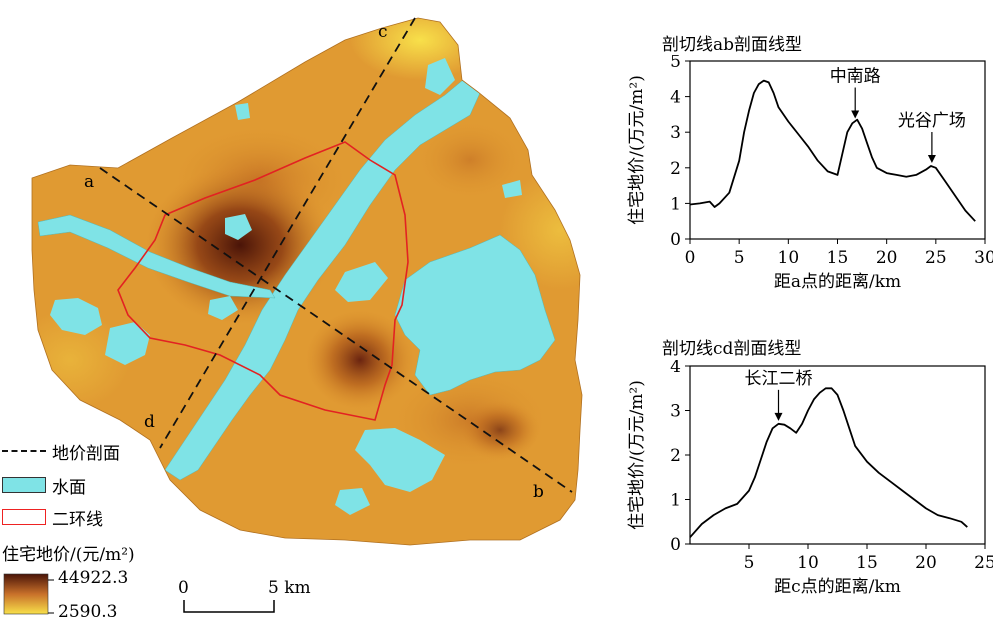 The image size is (1000, 623). Describe the element at coordinates (675, 368) in the screenshot. I see `chart-cd-ytick-label: 4` at that location.